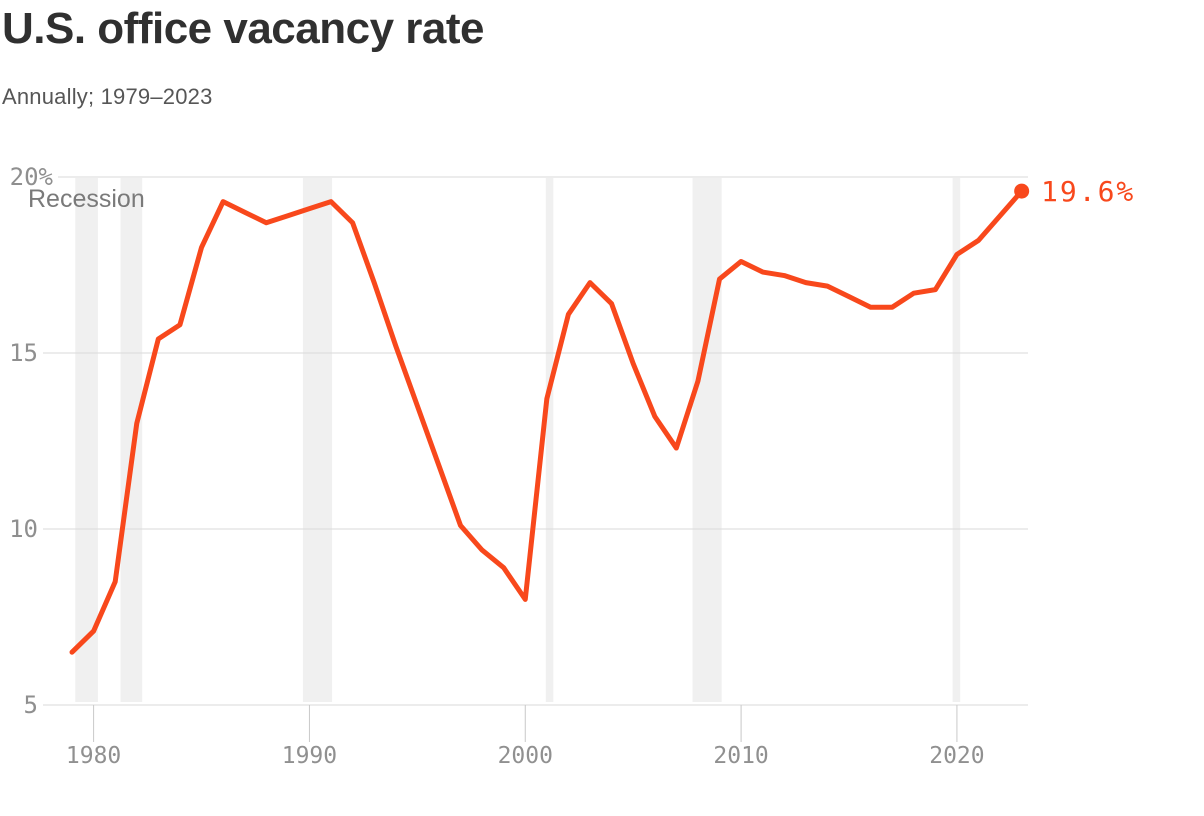 This screenshot has height=816, width=1204. What do you see at coordinates (93, 756) in the screenshot?
I see `x-axis-label: 1980` at bounding box center [93, 756].